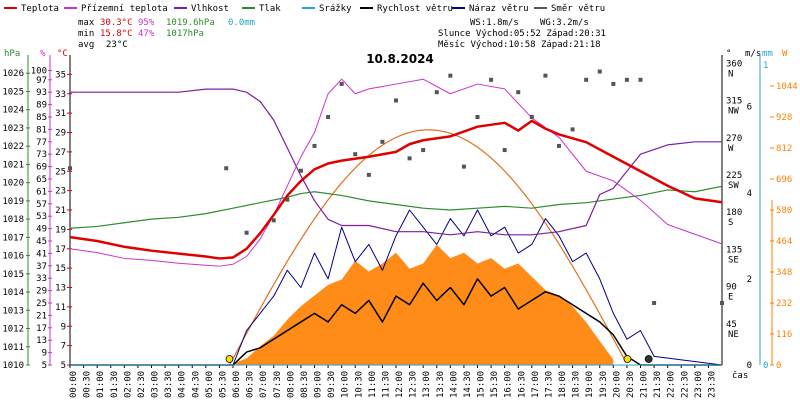 The width and height of the screenshot is (800, 400). I want to click on x-tick-label: 14:00, so click(454, 384).